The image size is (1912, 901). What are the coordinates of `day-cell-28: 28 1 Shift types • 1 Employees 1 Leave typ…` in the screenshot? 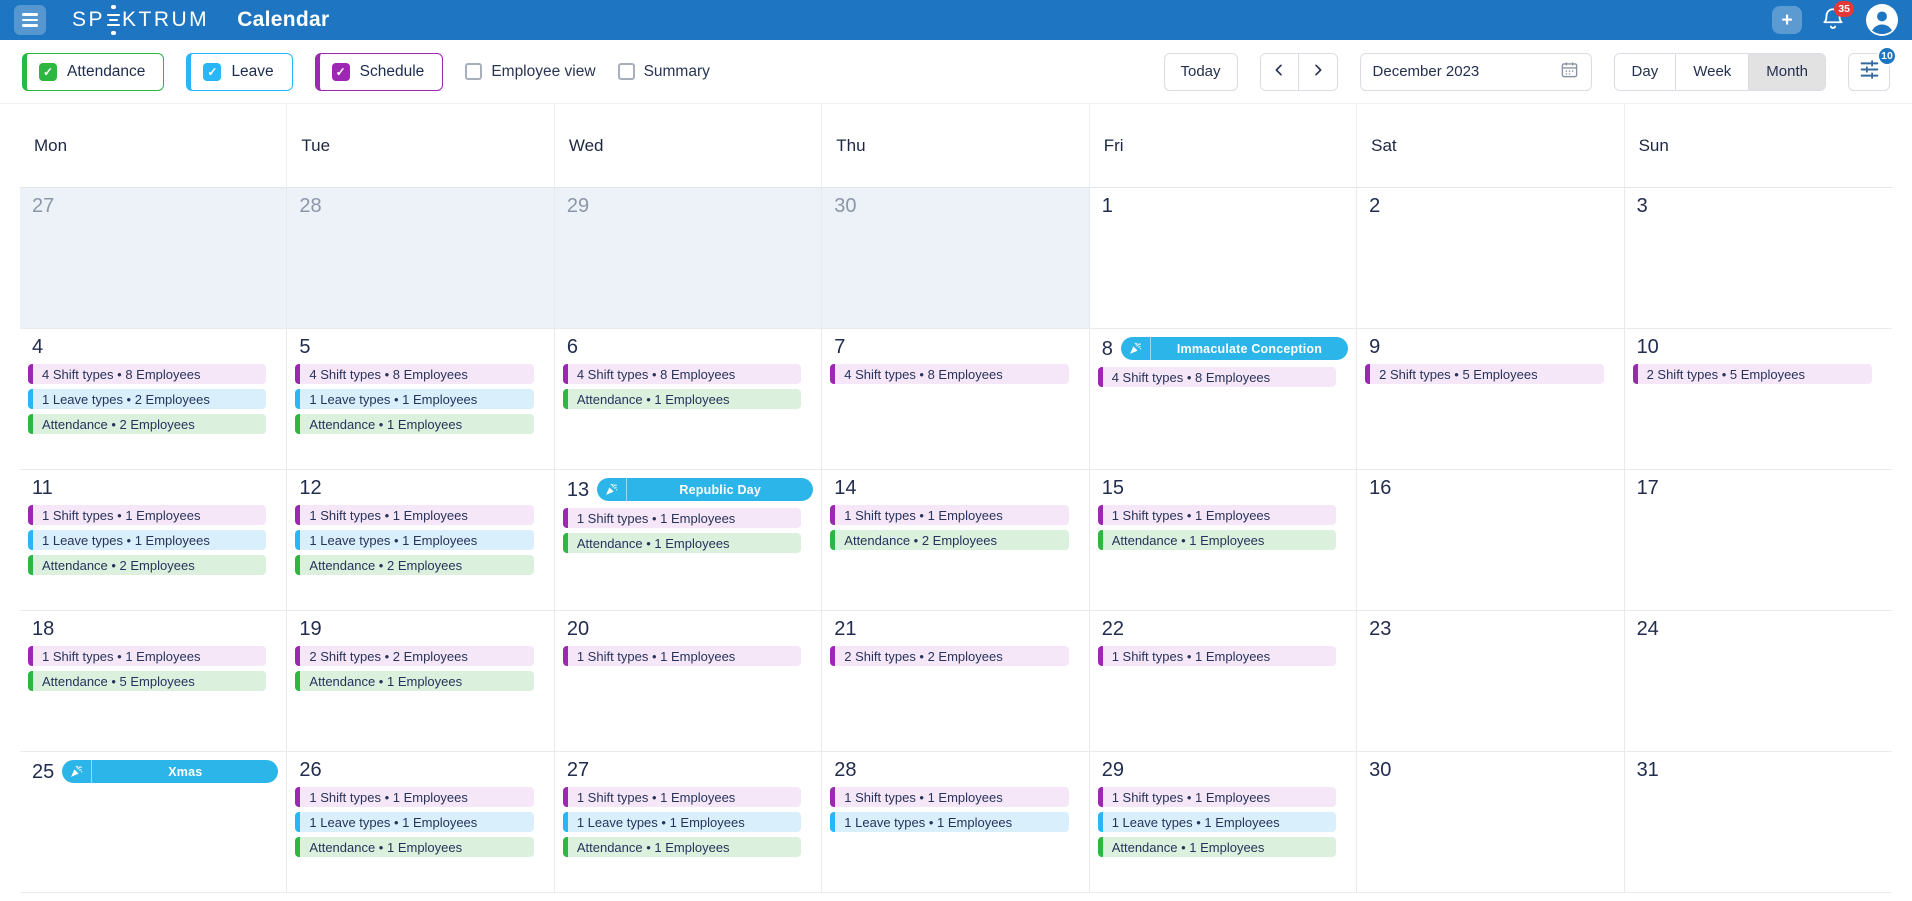 It's located at (956, 822).